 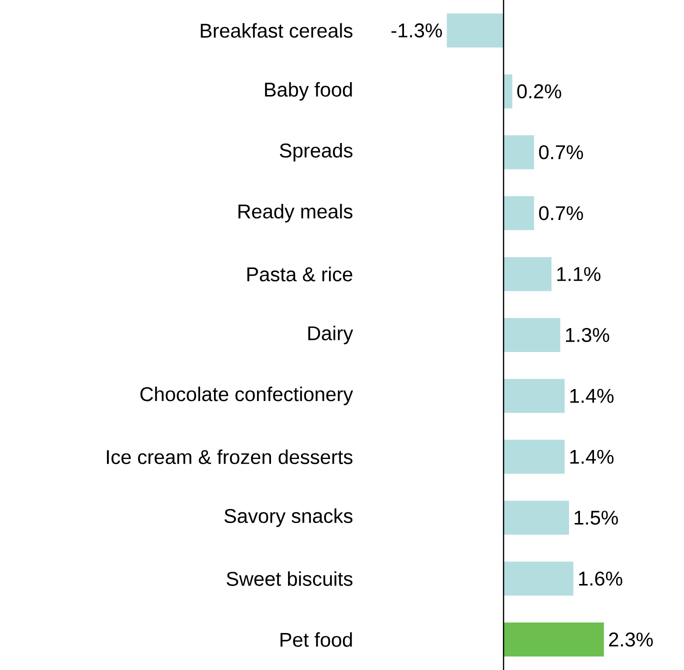 I want to click on y-tick-label: Chocolate confectionery, so click(x=247, y=396).